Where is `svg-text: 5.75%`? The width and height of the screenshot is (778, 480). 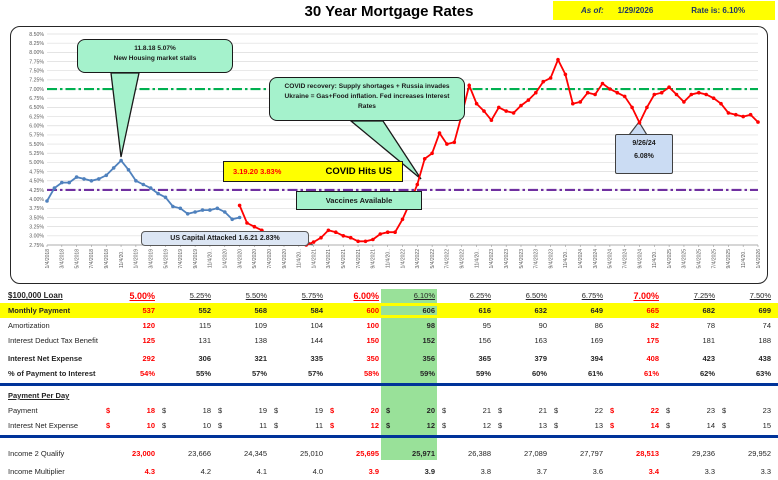
svg-text: 5.75% is located at coordinates (36, 136).